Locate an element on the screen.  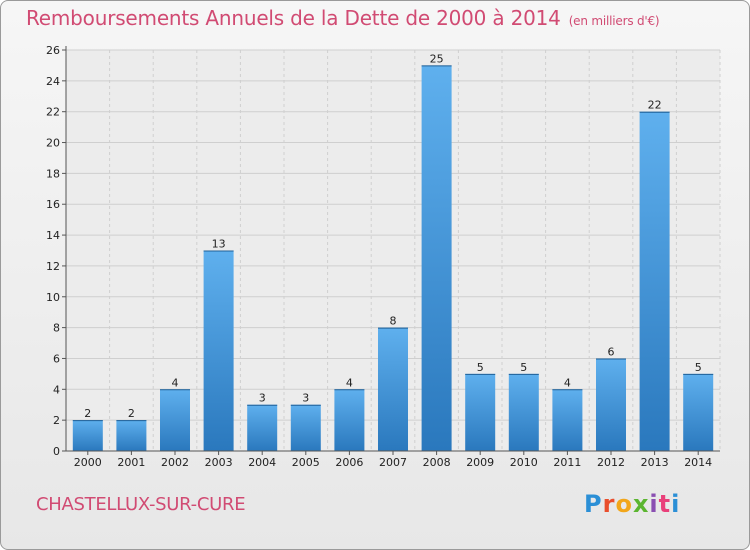
x-tick-label: 2002 is located at coordinates (175, 462).